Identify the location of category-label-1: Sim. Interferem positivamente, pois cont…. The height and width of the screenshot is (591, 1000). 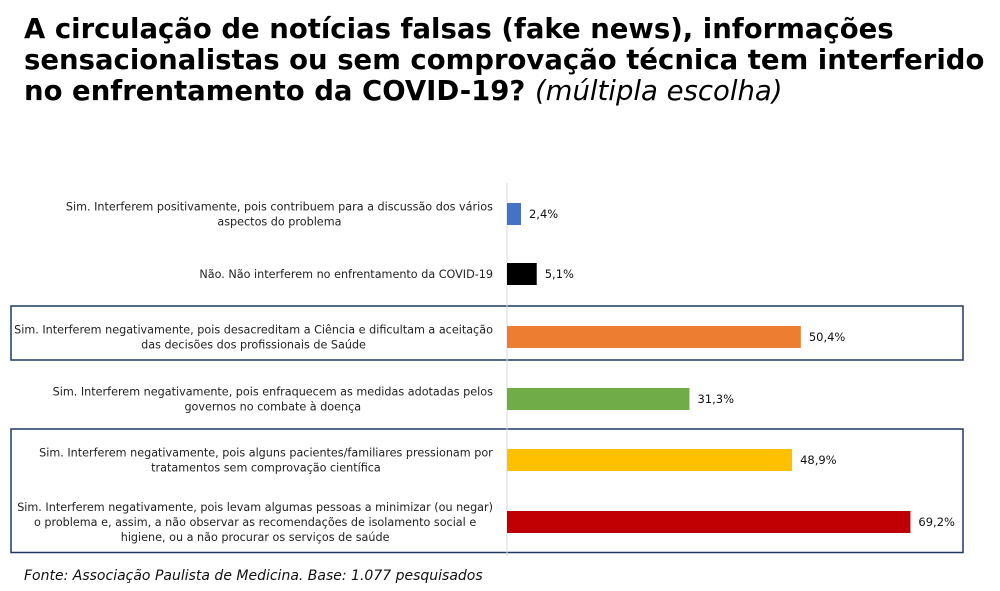
(279, 215).